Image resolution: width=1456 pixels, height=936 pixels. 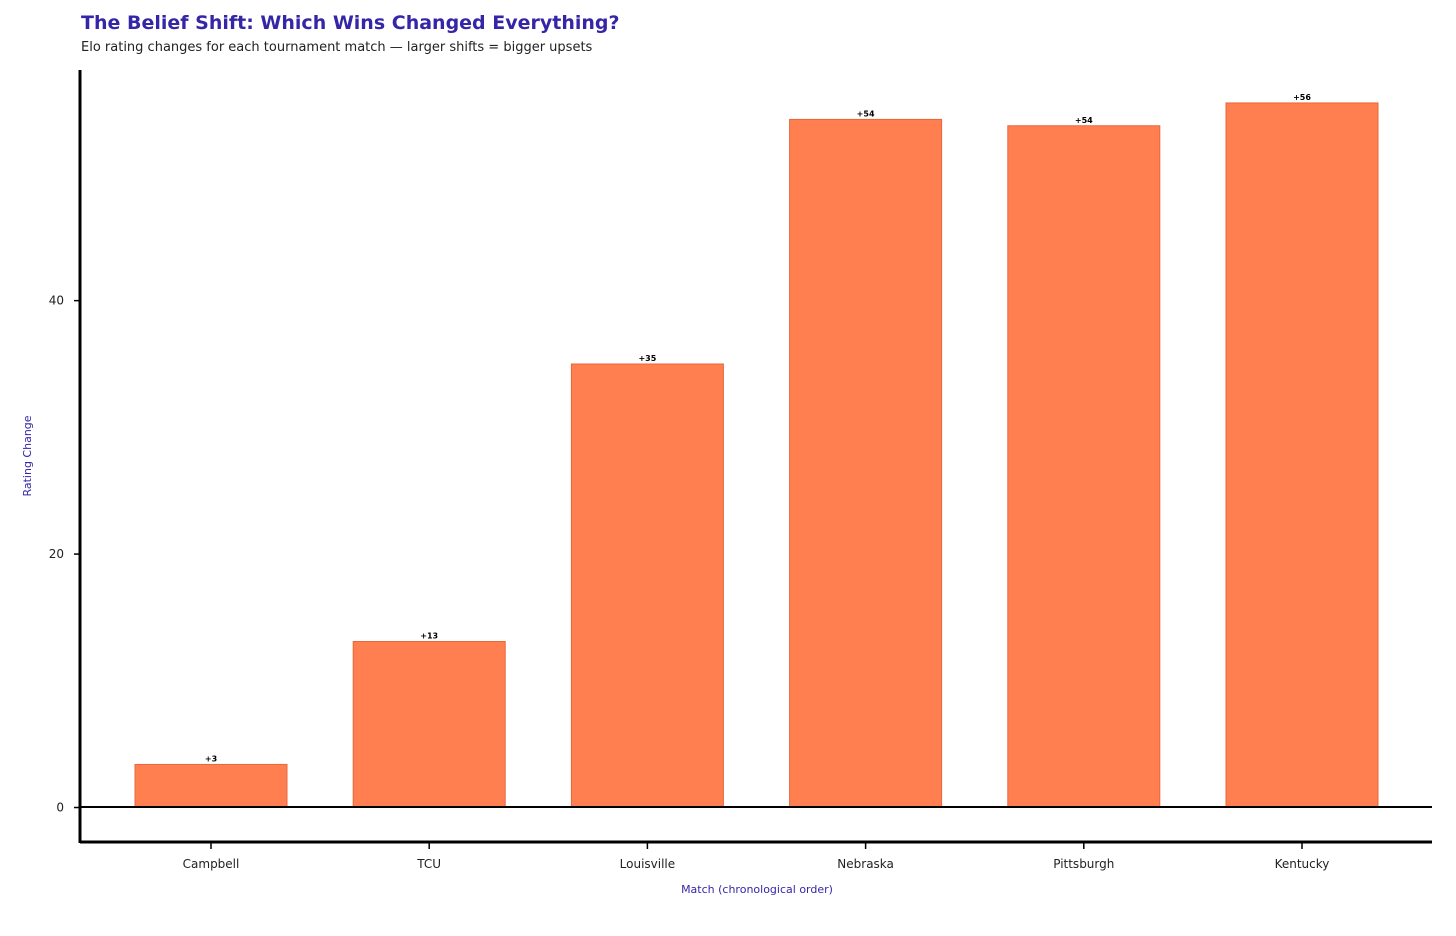 I want to click on bar-nebraska, so click(x=866, y=463).